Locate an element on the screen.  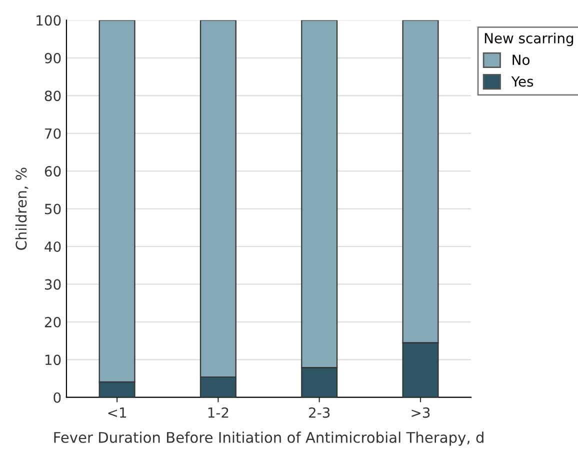
y-tick-label: 90 is located at coordinates (52, 58).